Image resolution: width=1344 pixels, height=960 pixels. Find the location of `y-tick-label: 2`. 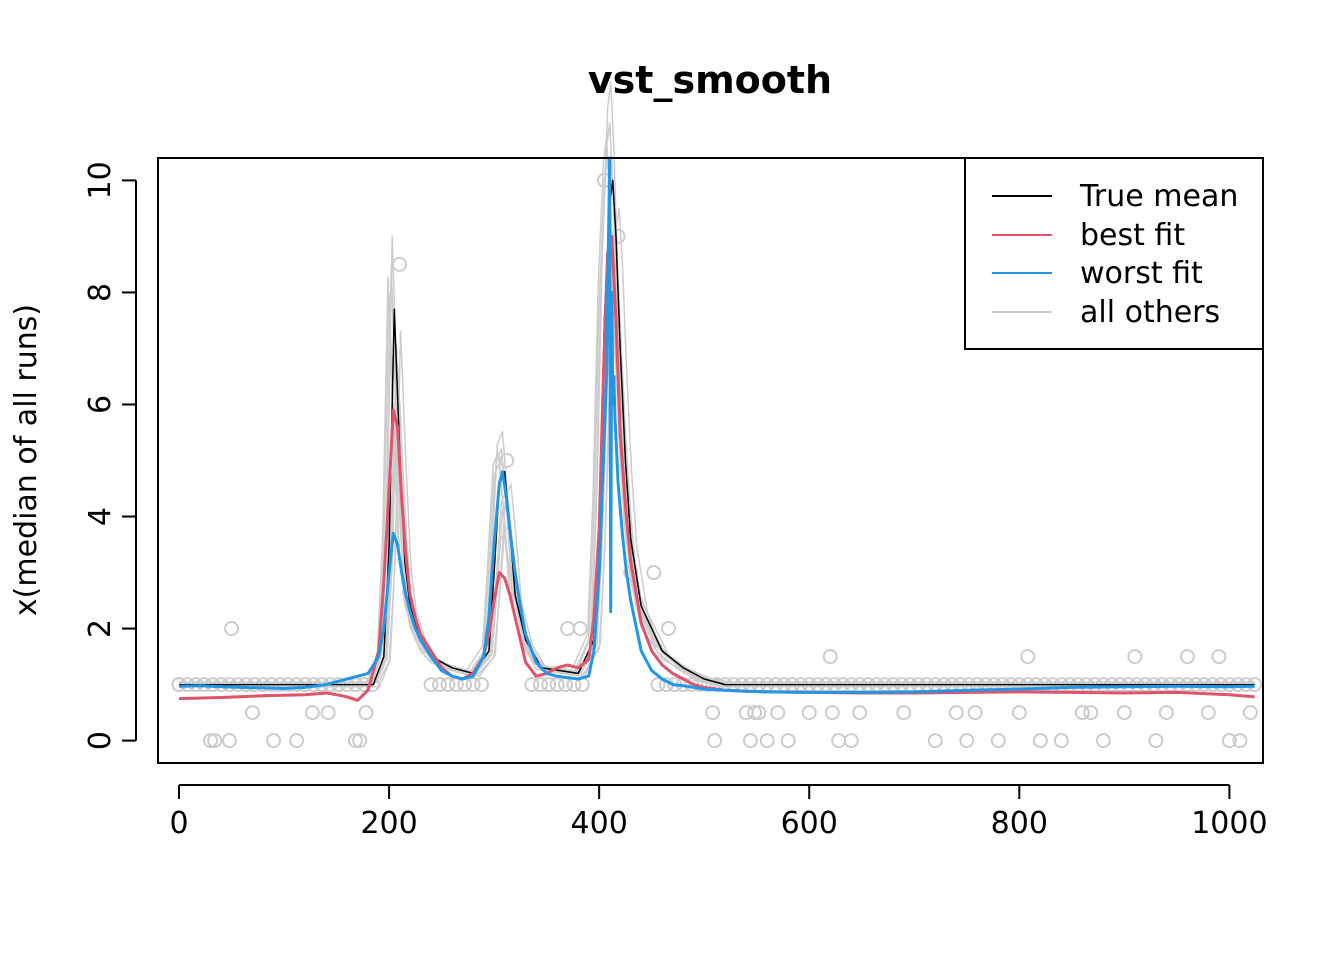

y-tick-label: 2 is located at coordinates (100, 628).